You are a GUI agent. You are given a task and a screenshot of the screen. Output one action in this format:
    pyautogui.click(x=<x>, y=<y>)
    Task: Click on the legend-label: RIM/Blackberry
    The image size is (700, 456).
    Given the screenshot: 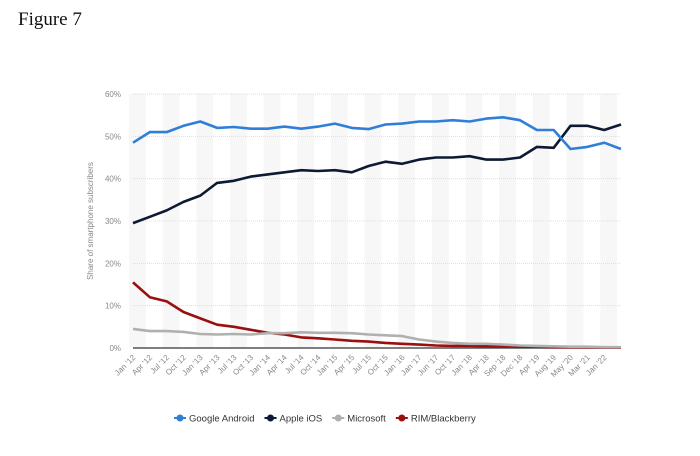 What is the action you would take?
    pyautogui.click(x=443, y=419)
    